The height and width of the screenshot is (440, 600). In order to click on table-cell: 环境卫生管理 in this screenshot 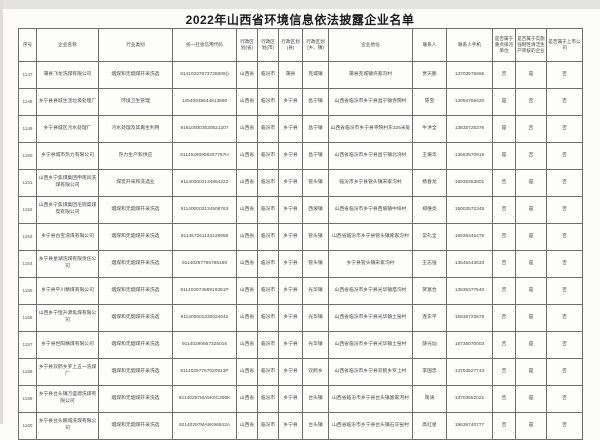, I will do `click(135, 102)`.